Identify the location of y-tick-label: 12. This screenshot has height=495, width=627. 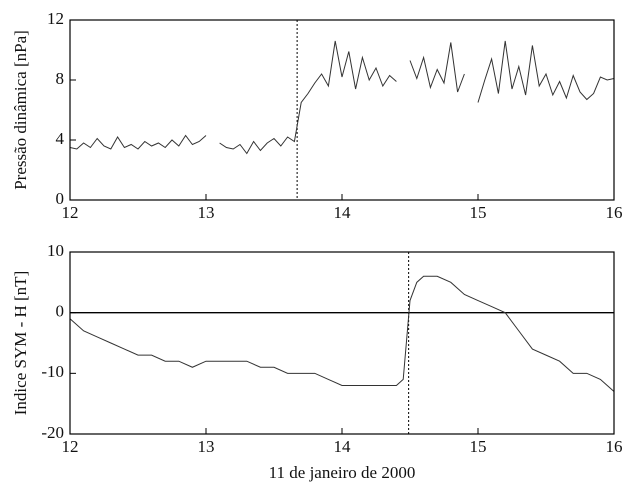
(55, 18).